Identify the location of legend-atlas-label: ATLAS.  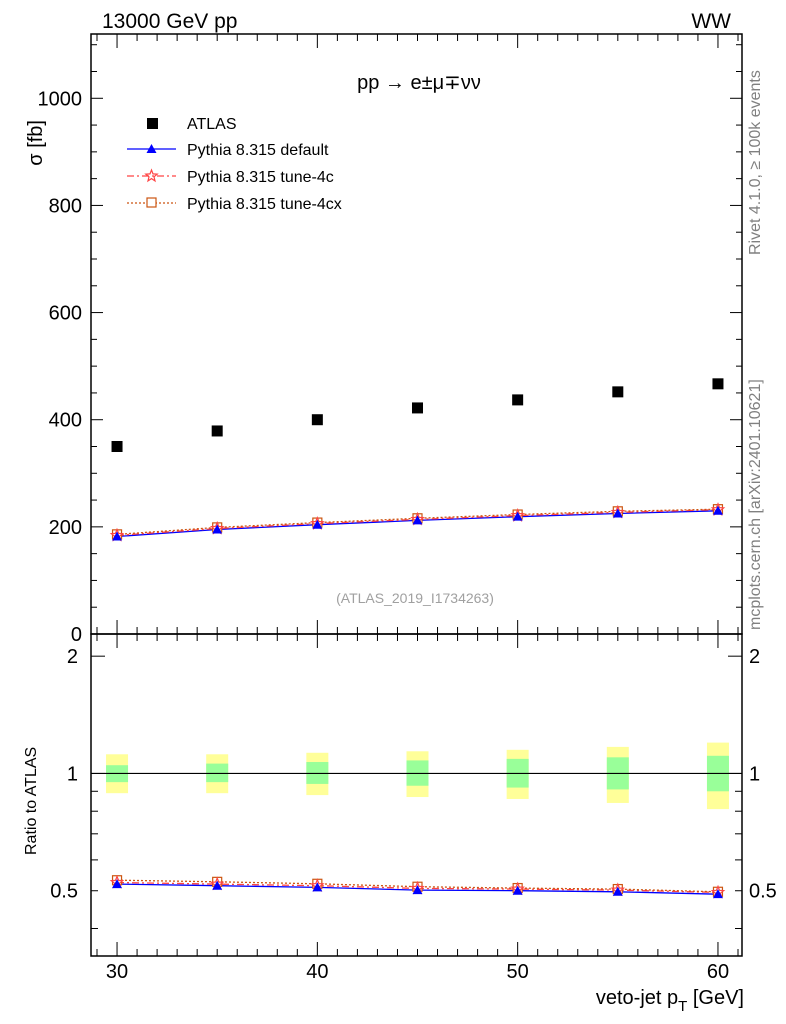
(212, 124).